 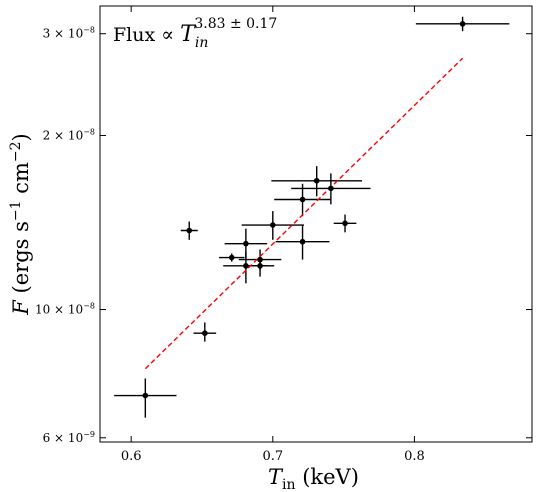 What do you see at coordinates (65, 309) in the screenshot?
I see `y-tick-label-1: 10 × 10⁻⁸` at bounding box center [65, 309].